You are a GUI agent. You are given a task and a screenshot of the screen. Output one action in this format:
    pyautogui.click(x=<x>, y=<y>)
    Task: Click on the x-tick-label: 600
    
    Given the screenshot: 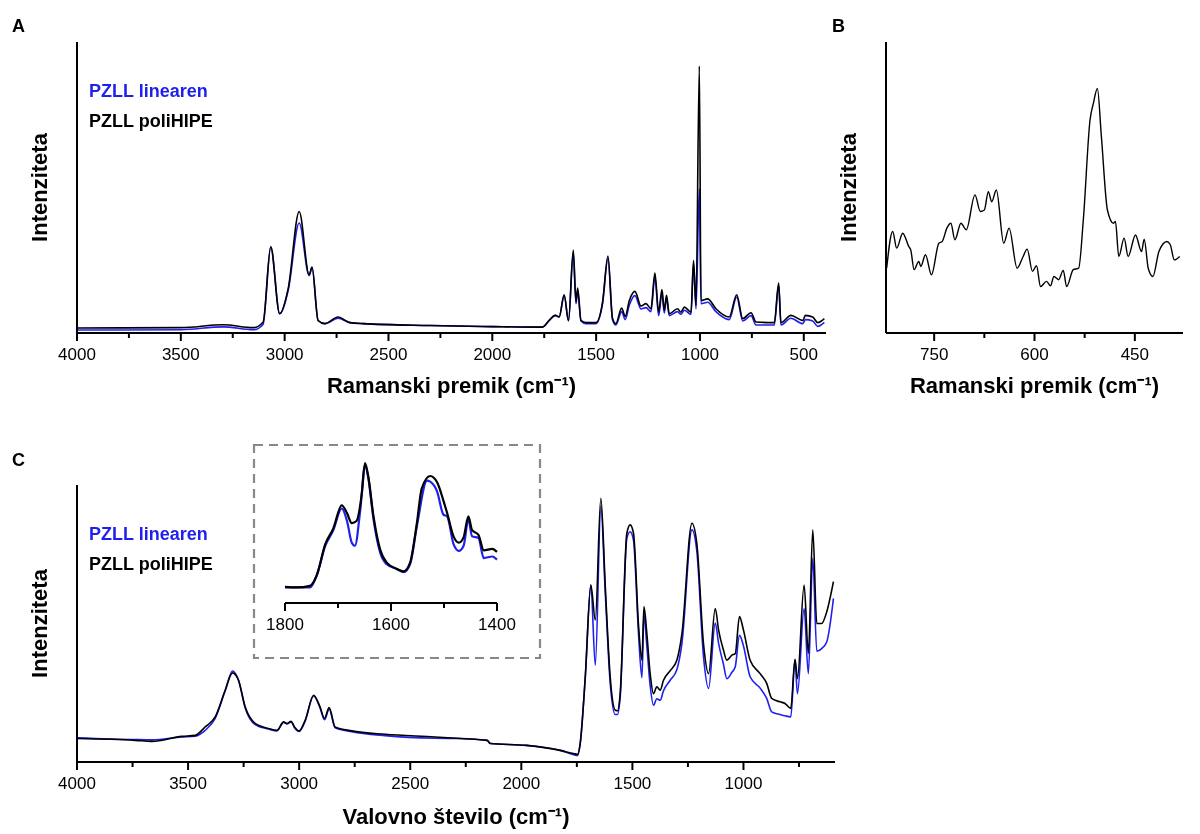 What is the action you would take?
    pyautogui.click(x=1034, y=354)
    